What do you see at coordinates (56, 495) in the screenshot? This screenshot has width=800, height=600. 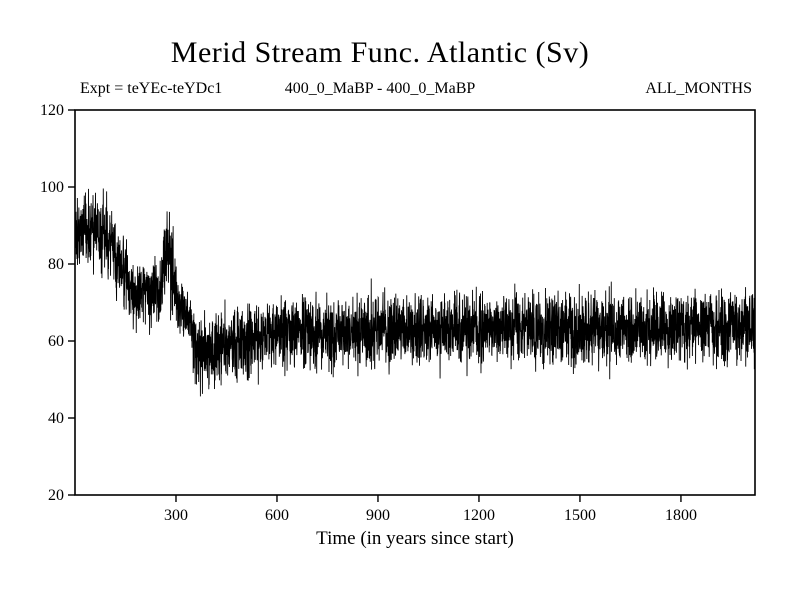 I see `y-tick-label: 20` at bounding box center [56, 495].